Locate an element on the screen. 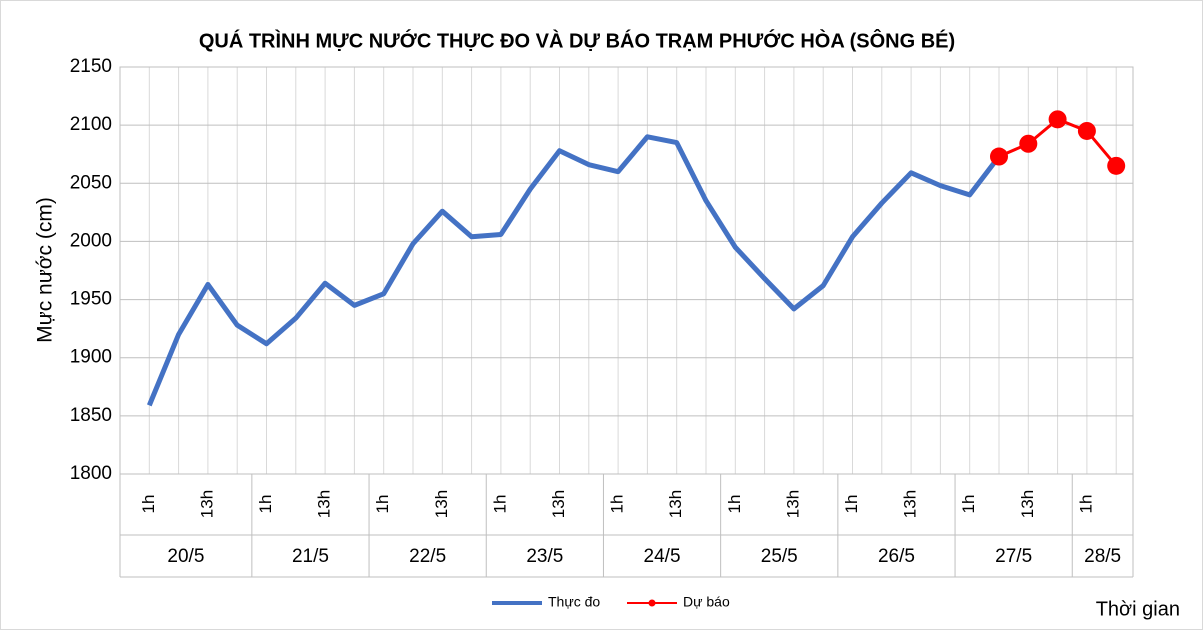  y-tick-label: 1950 is located at coordinates (91, 299).